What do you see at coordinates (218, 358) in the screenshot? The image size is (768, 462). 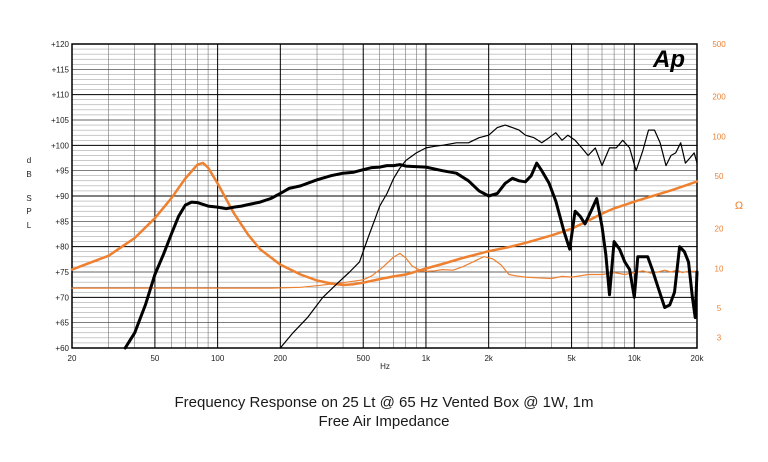 I see `x-tick-label: 100` at bounding box center [218, 358].